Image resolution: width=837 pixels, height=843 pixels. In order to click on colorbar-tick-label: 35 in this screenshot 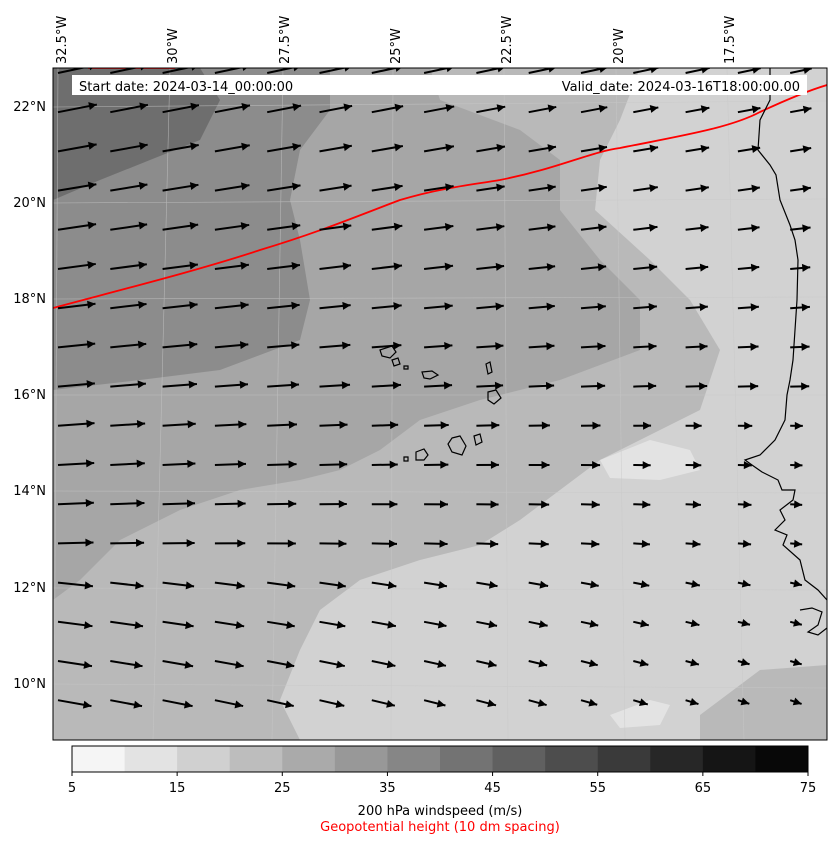, I will do `click(387, 788)`.